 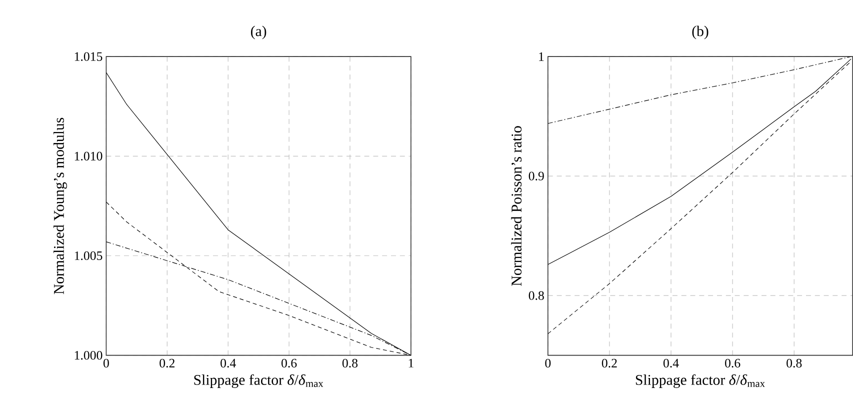 What do you see at coordinates (541, 56) in the screenshot?
I see `y-tick-label: 1` at bounding box center [541, 56].